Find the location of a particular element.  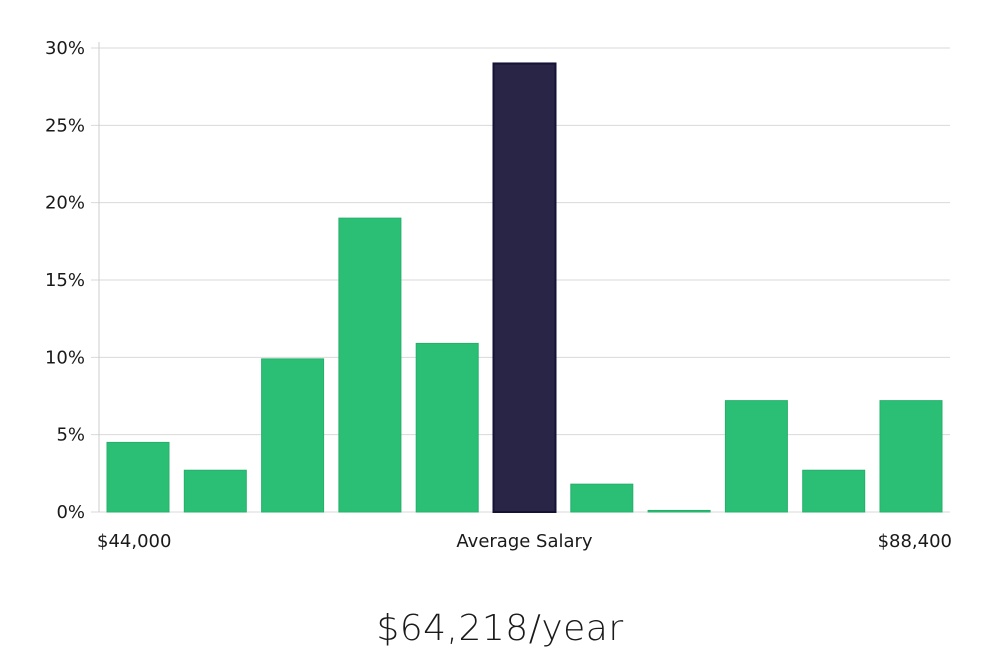

x-axis-center-label: Average Salary is located at coordinates (524, 541).